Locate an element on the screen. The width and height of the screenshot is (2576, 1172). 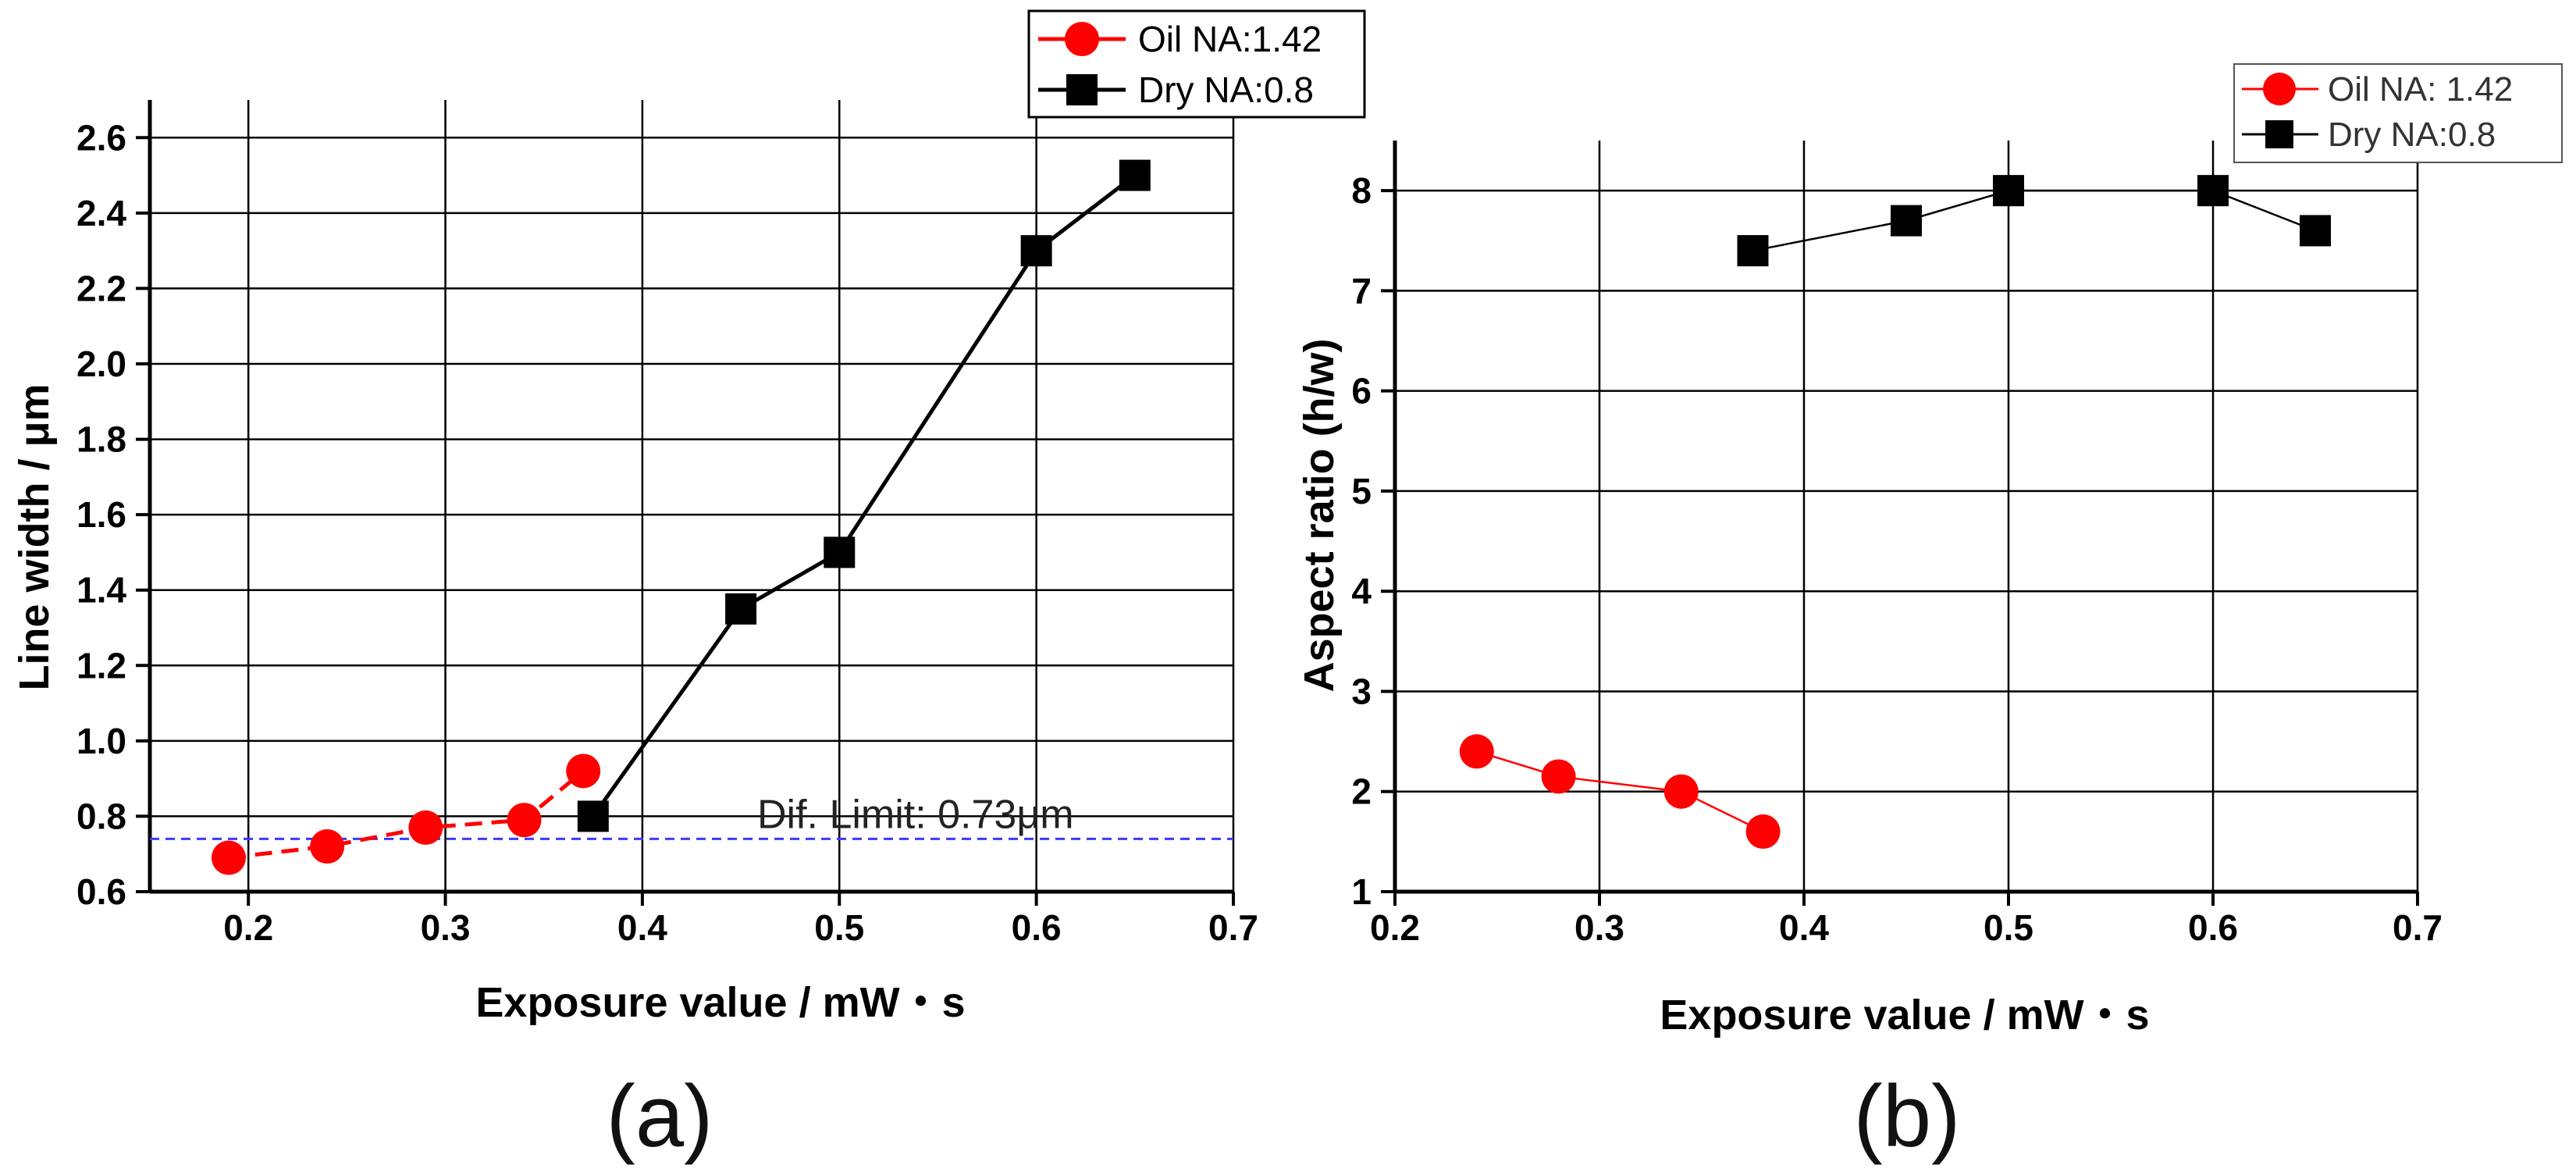
chart-a-xlabel: Exposure value / mW・s is located at coordinates (720, 1002).